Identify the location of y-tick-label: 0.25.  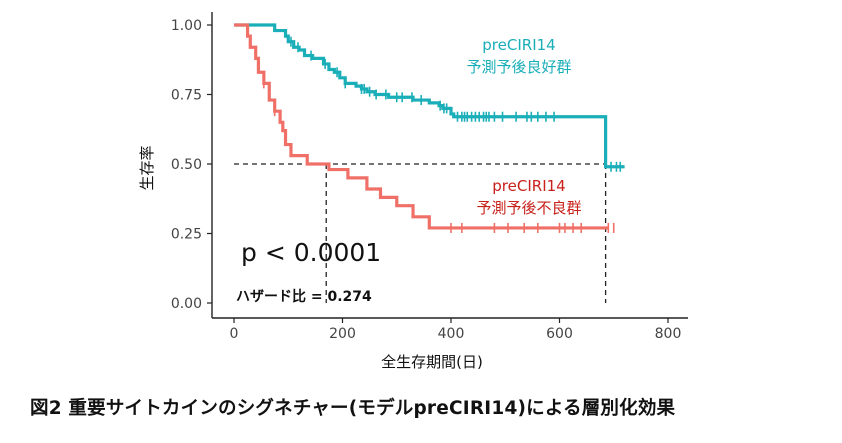
(186, 235).